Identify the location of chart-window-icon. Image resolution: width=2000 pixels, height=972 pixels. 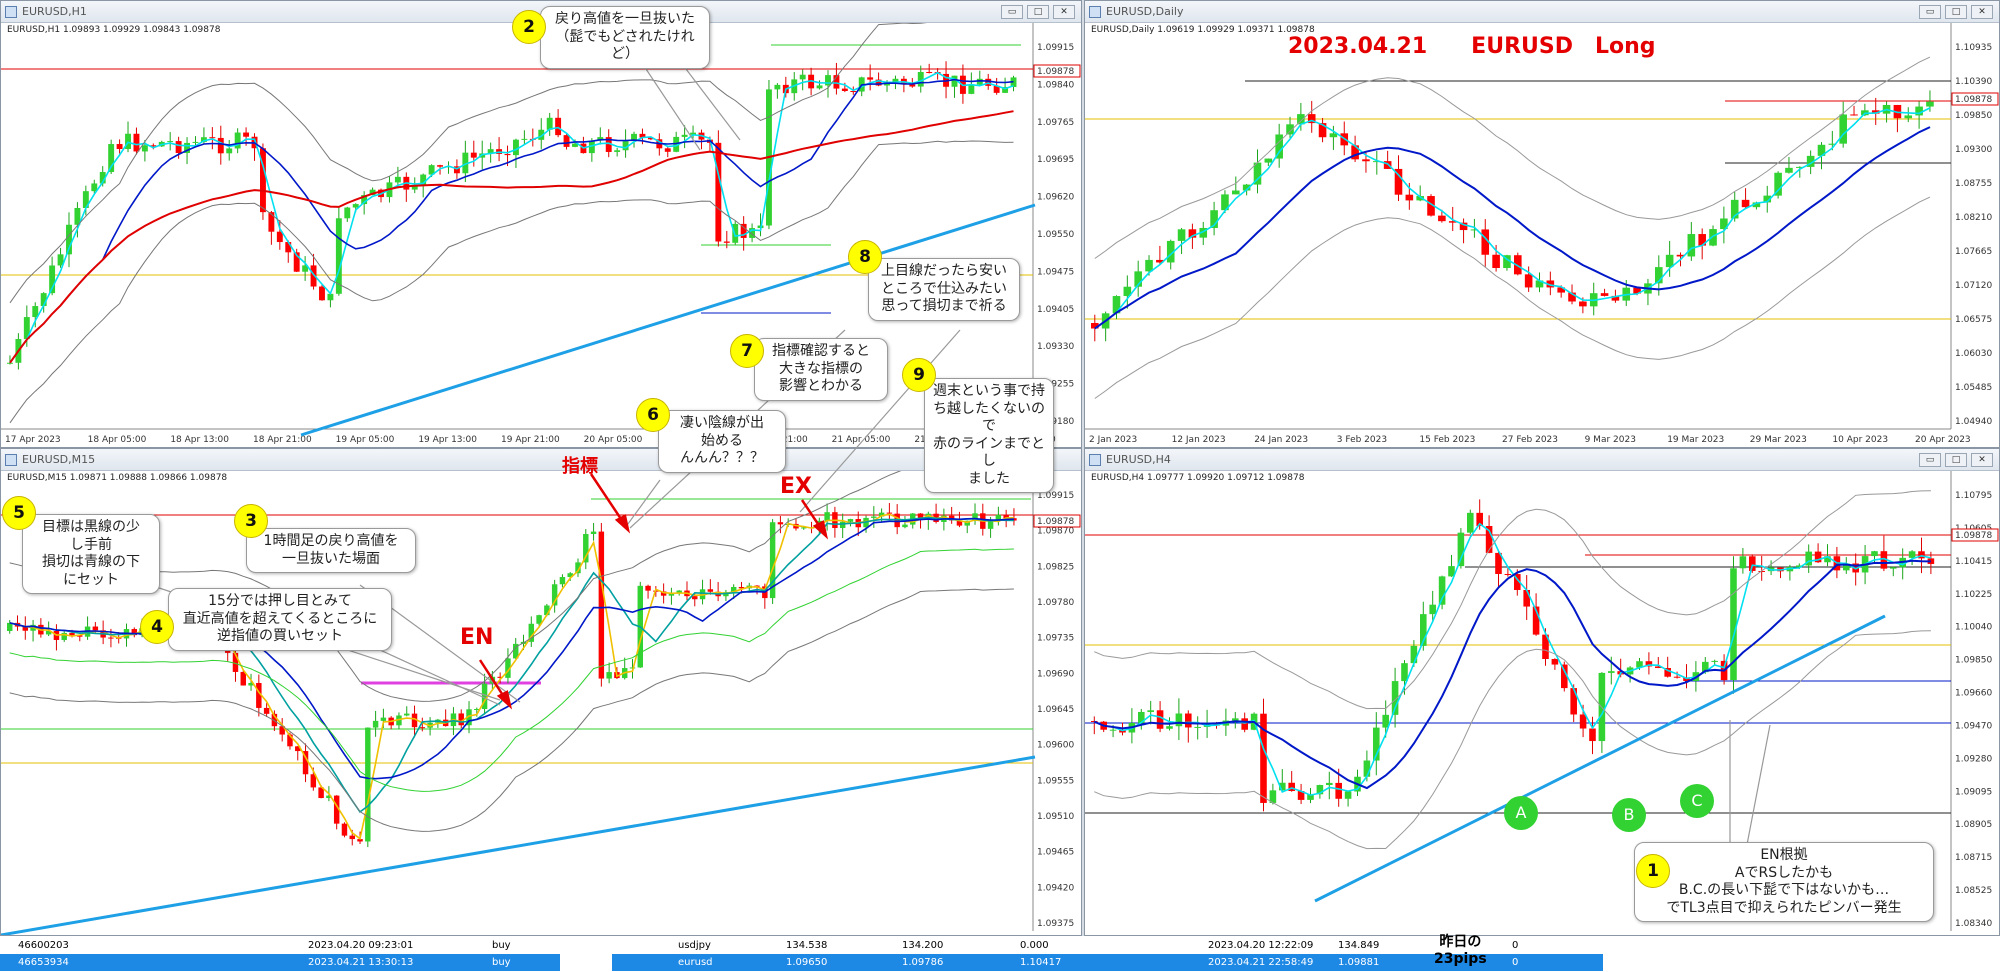
(1095, 459).